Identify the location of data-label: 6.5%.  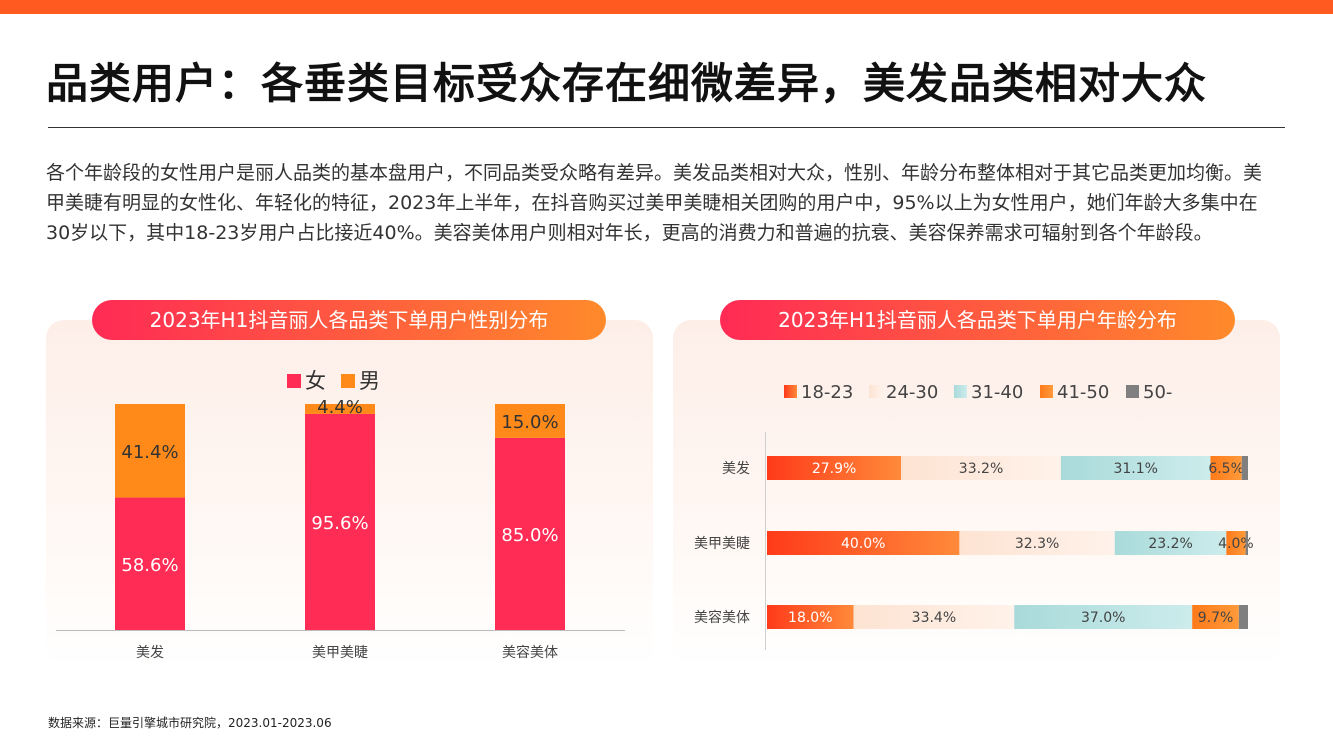
(1226, 469).